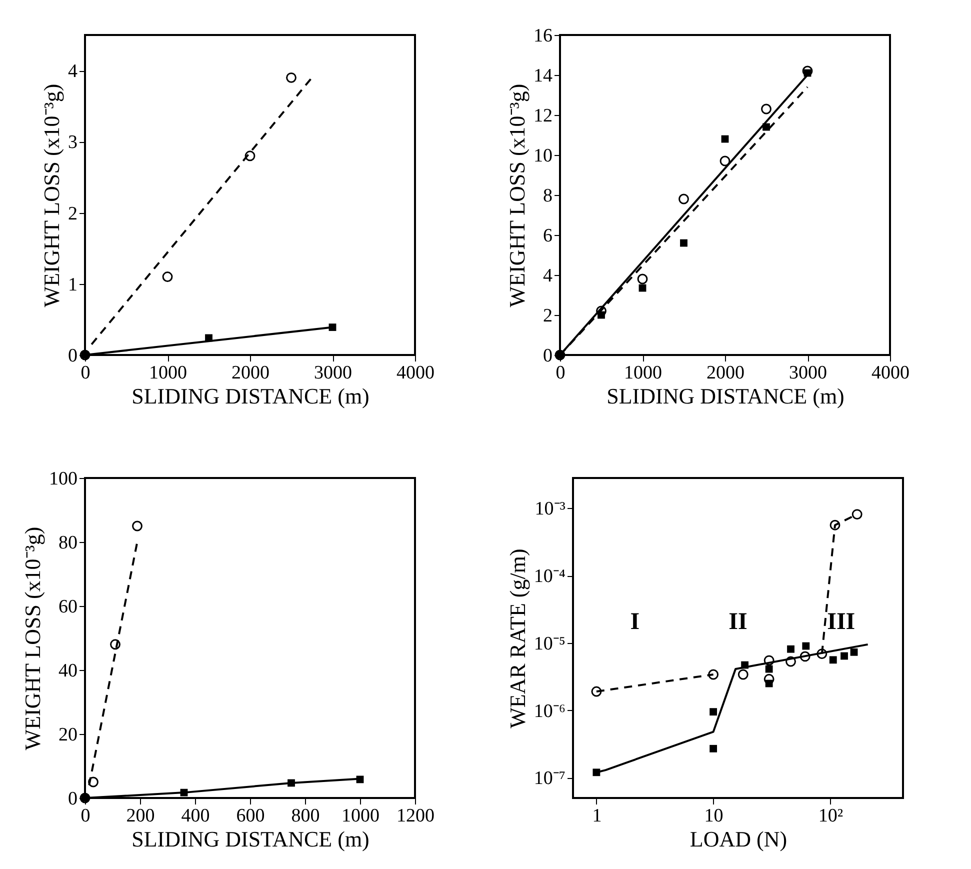 The image size is (971, 869). I want to click on annotation: III, so click(841, 622).